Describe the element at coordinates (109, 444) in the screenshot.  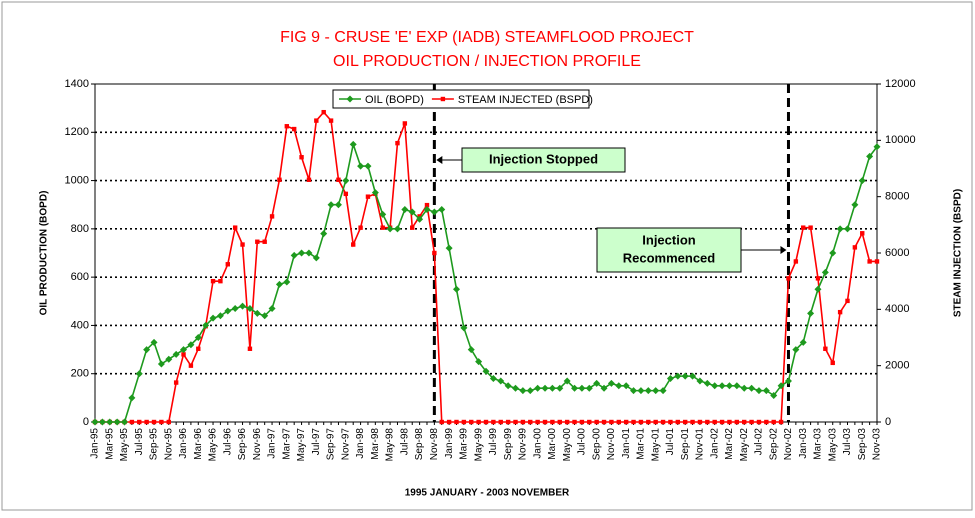
I see `x-tick-label: Mar-95` at that location.